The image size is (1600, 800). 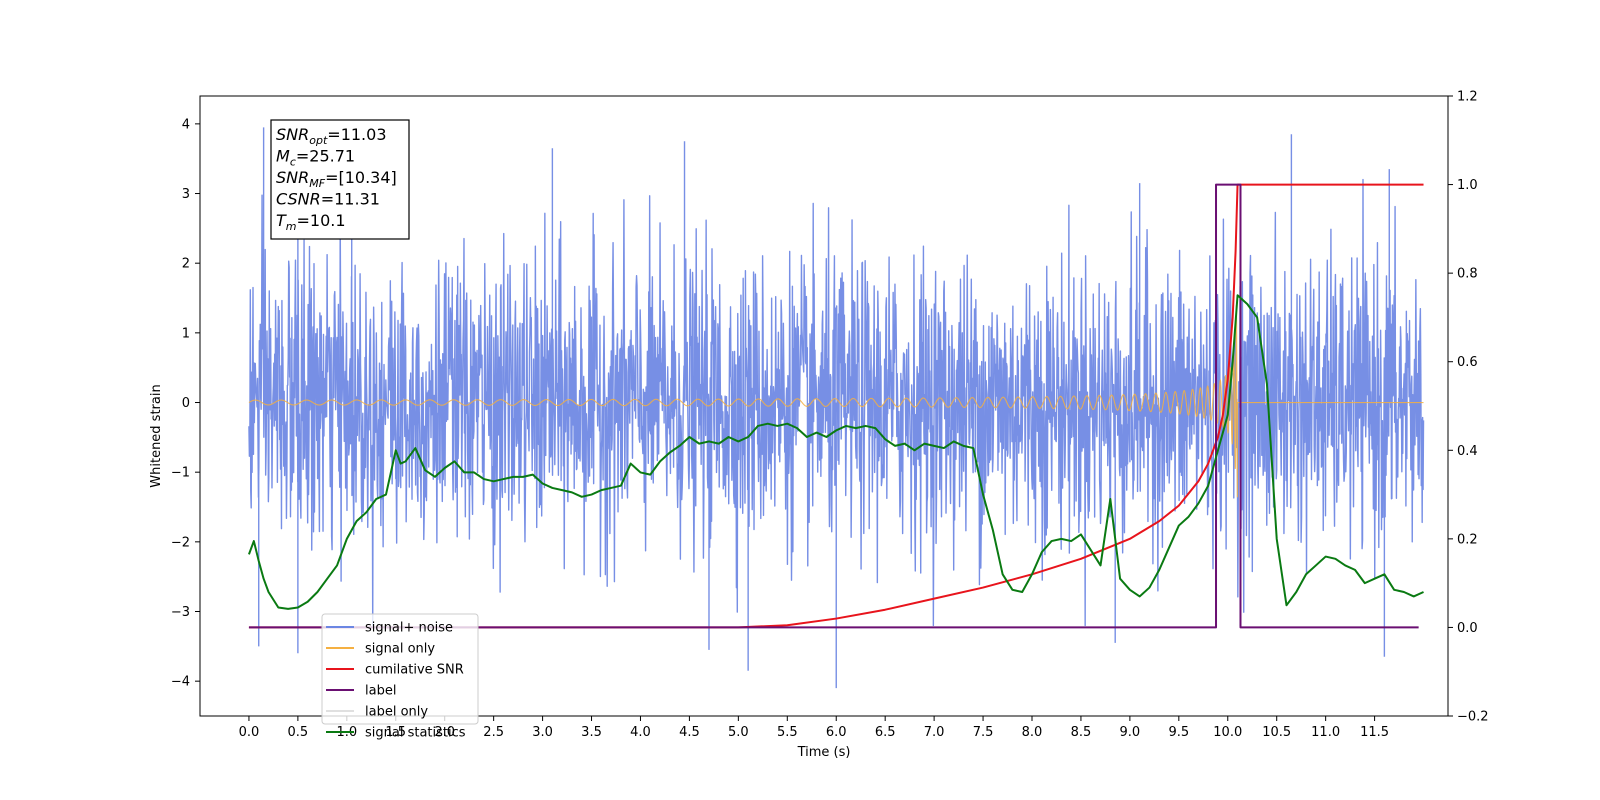 I want to click on legend-label: signal+ noise, so click(x=409, y=628).